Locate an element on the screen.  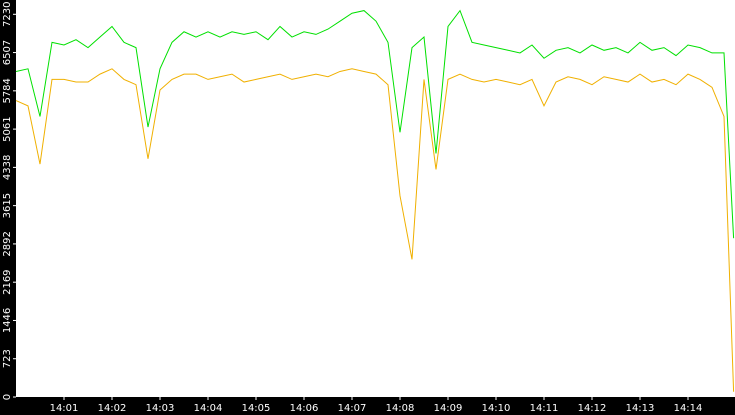
y-tick-label: 723 is located at coordinates (7, 358).